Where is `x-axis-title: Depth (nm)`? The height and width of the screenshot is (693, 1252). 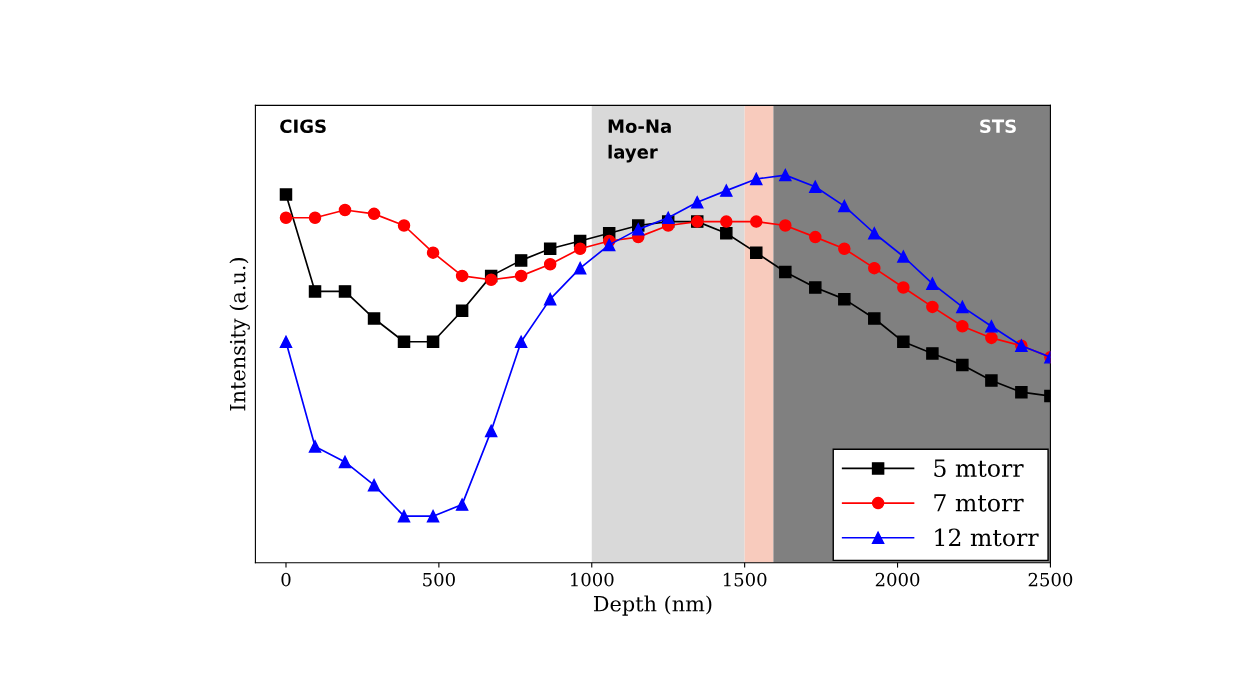 x-axis-title: Depth (nm) is located at coordinates (652, 605).